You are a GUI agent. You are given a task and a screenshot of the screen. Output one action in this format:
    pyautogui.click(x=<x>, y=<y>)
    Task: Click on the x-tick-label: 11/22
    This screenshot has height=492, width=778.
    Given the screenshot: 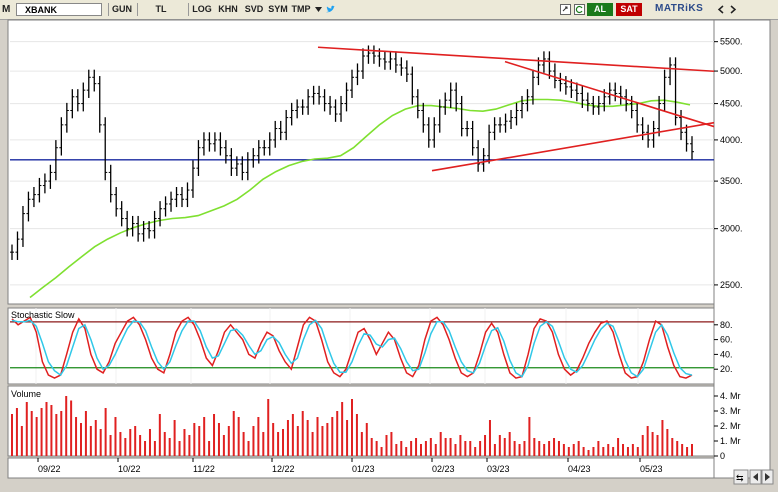 What is the action you would take?
    pyautogui.click(x=204, y=469)
    